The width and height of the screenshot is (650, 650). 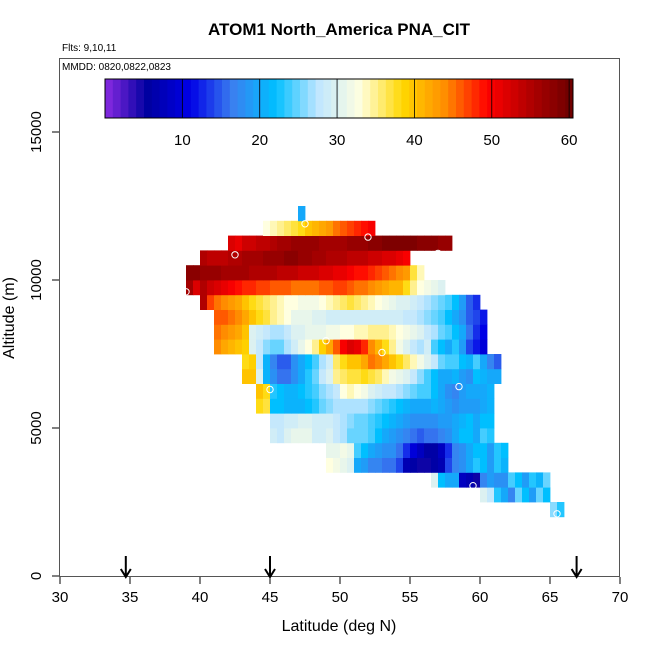 I want to click on x-tick-label: 35, so click(x=130, y=597).